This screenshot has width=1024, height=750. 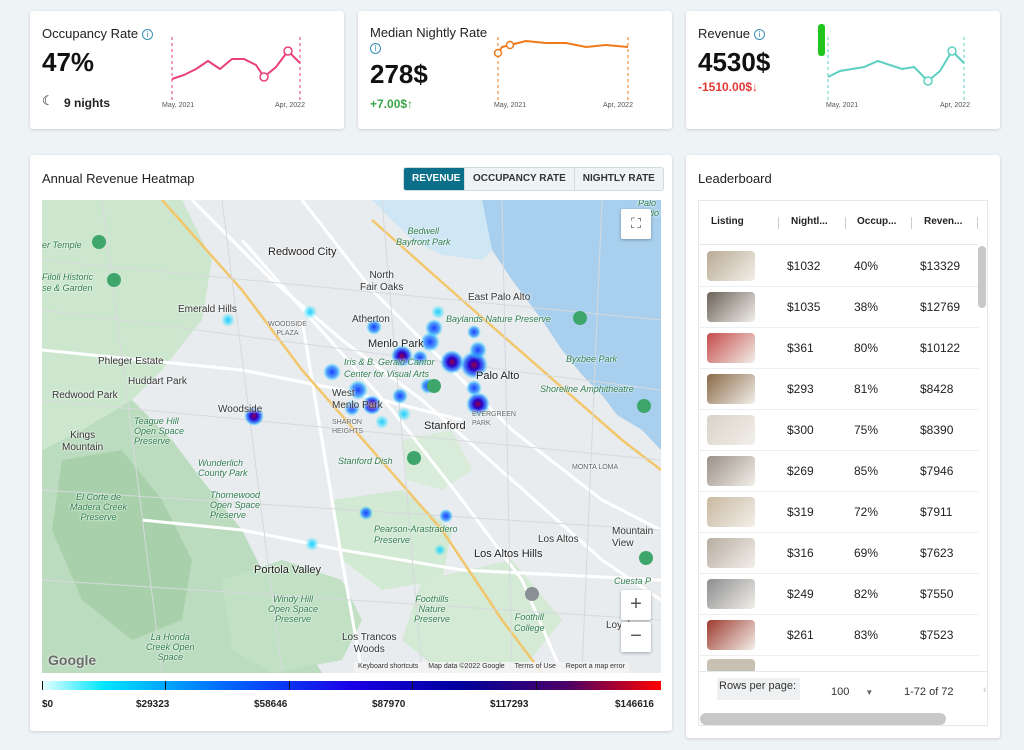 What do you see at coordinates (839, 512) in the screenshot?
I see `table-row: $319 72% $7911` at bounding box center [839, 512].